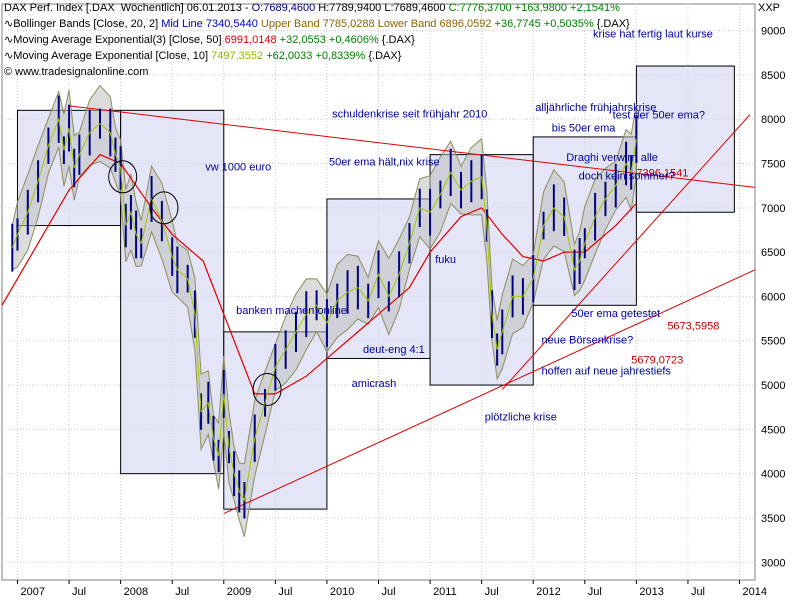 The width and height of the screenshot is (800, 600). What do you see at coordinates (657, 360) in the screenshot?
I see `level-label: 5679,0723` at bounding box center [657, 360].